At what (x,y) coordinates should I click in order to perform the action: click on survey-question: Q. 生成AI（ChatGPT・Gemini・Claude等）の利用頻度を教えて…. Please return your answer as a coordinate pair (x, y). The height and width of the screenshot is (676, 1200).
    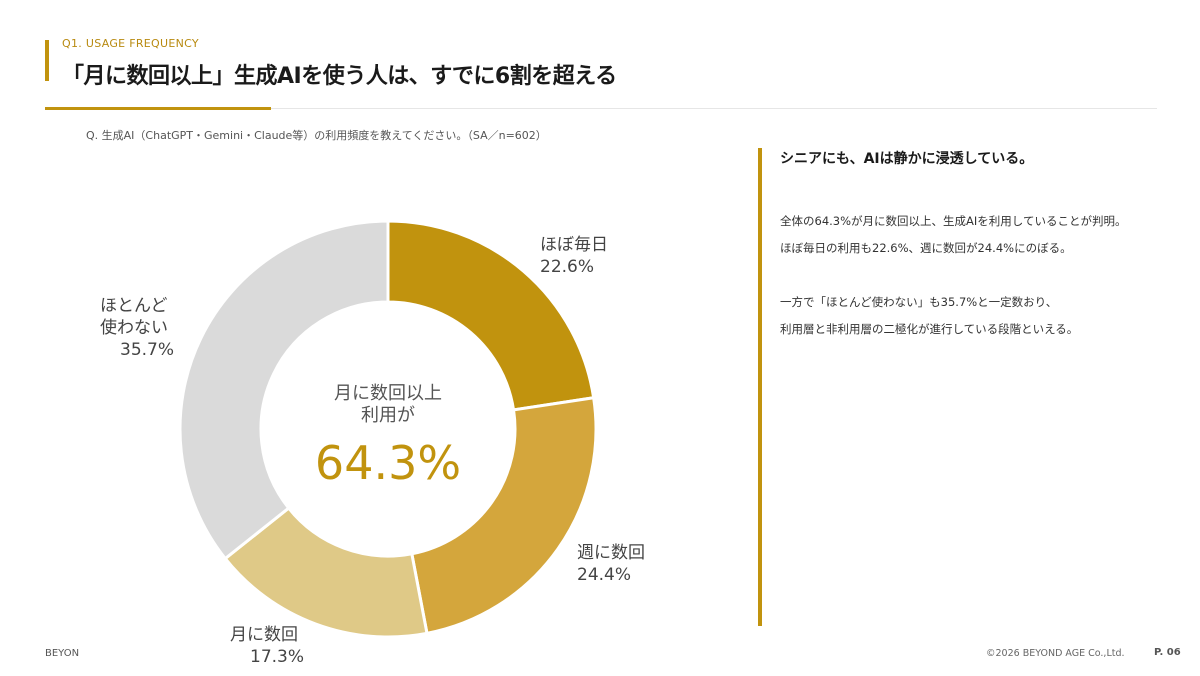
    Looking at the image, I should click on (316, 135).